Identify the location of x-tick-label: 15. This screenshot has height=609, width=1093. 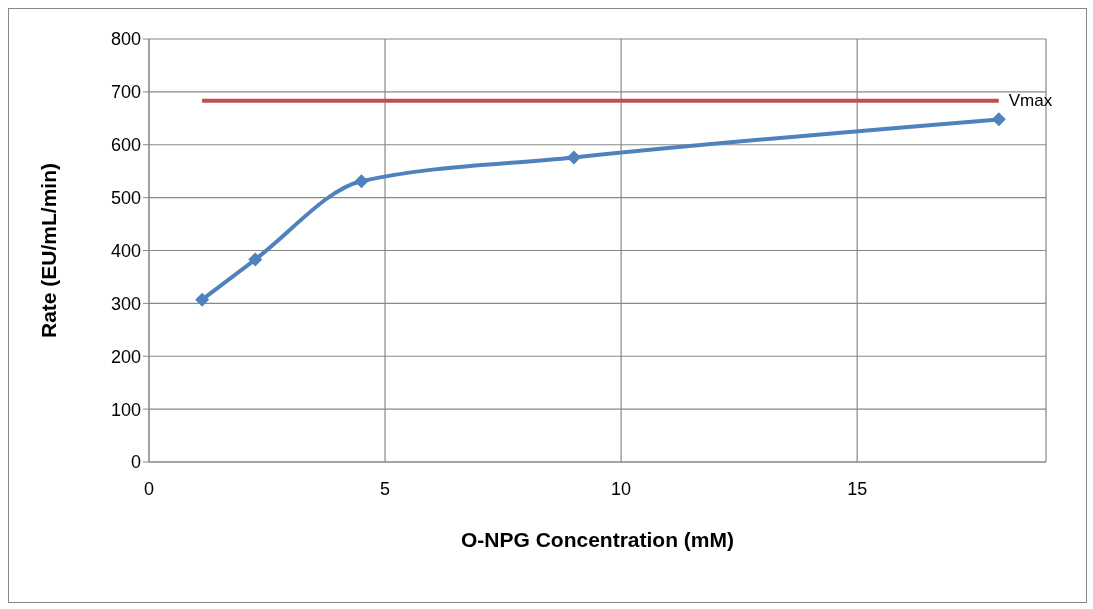
(857, 488).